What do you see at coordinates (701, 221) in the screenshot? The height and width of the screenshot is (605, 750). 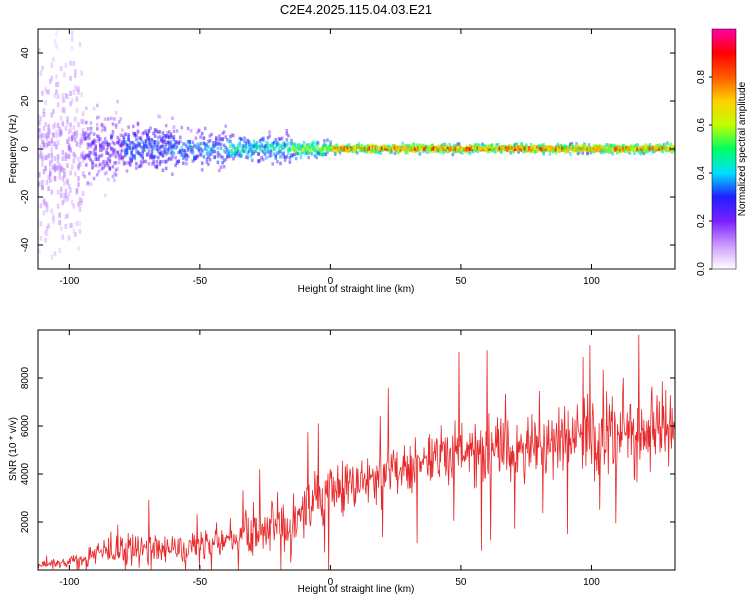 I see `colorbar-tick-label: 0.2` at bounding box center [701, 221].